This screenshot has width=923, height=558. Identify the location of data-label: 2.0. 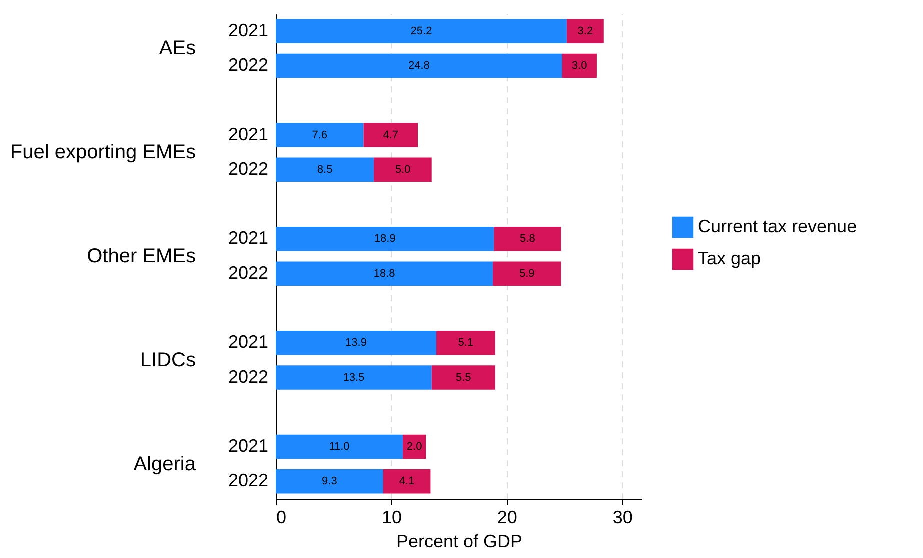
(414, 447).